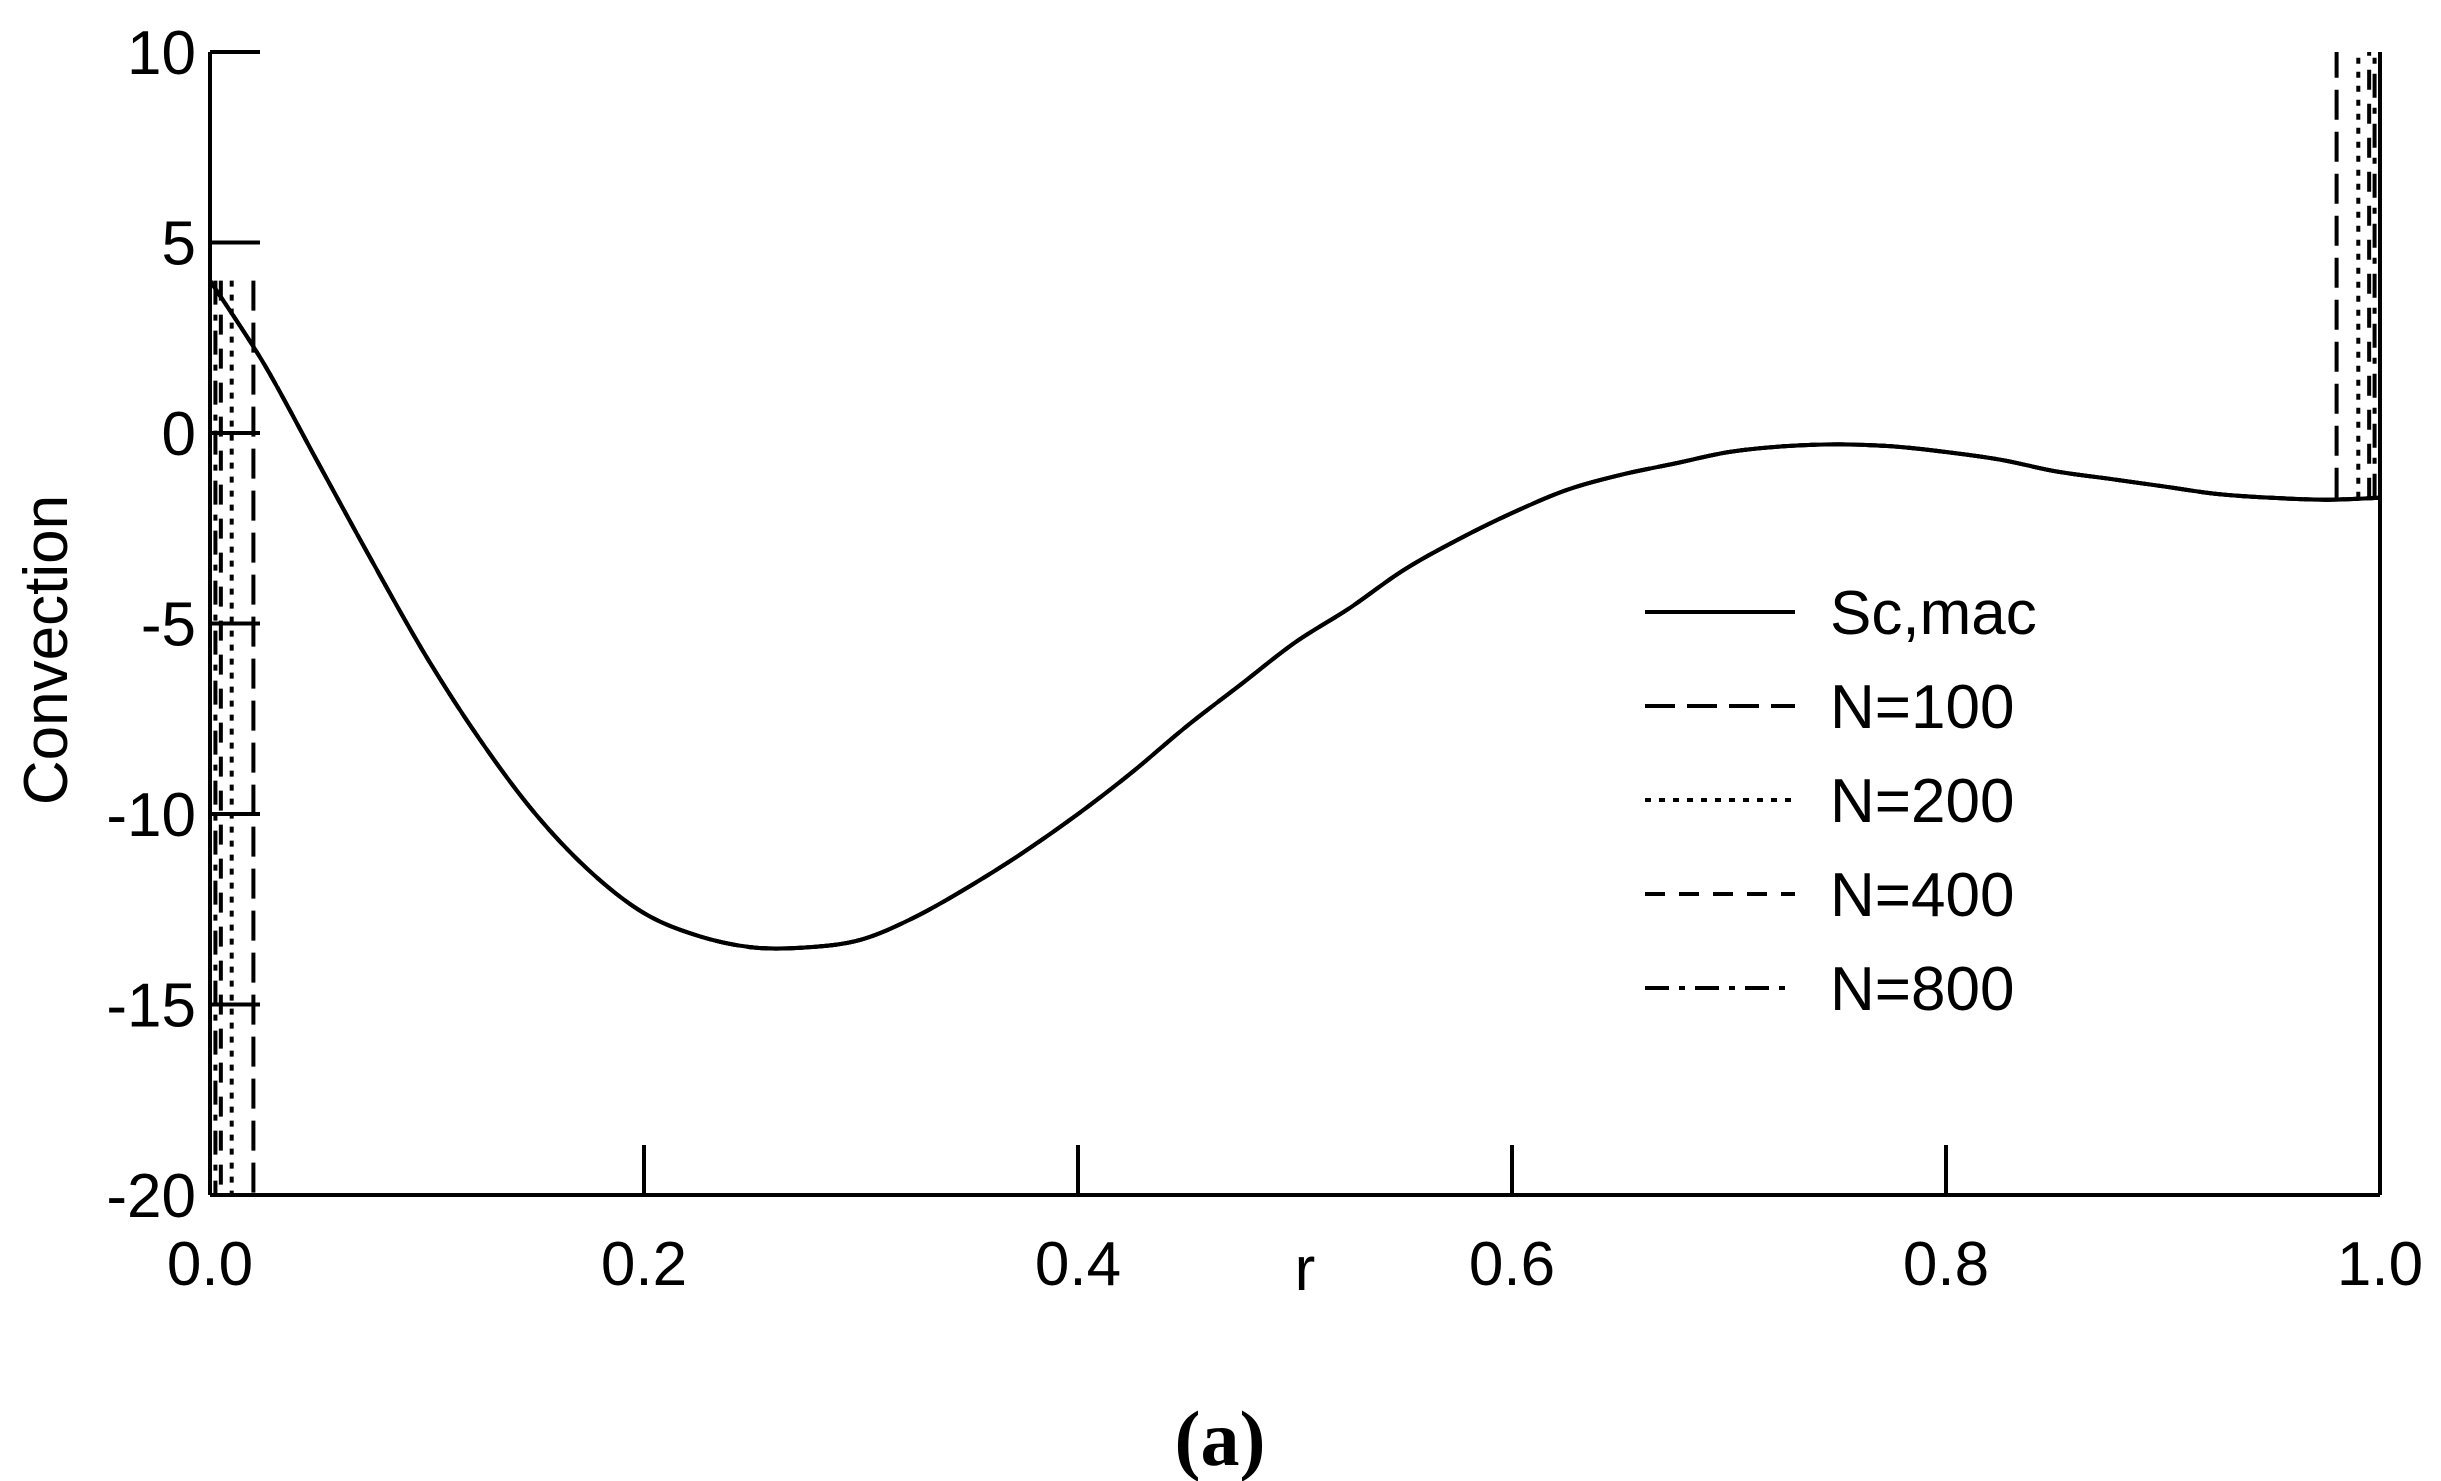 Image resolution: width=2441 pixels, height=1481 pixels. I want to click on legend: Sc,mac N=100 N=200 N=400 N=800, so click(1841, 801).